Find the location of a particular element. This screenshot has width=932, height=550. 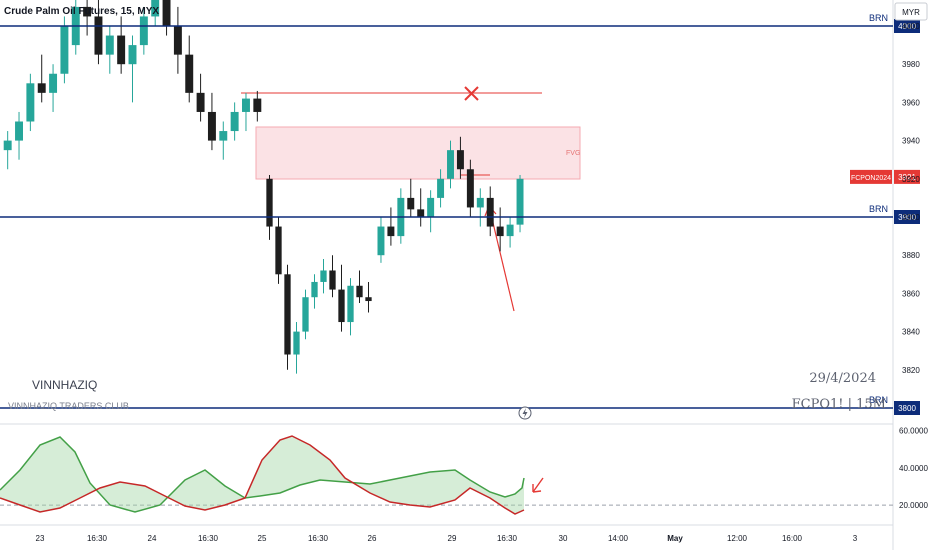

symbol-price-tag-text: FCPON2024 is located at coordinates (871, 178).